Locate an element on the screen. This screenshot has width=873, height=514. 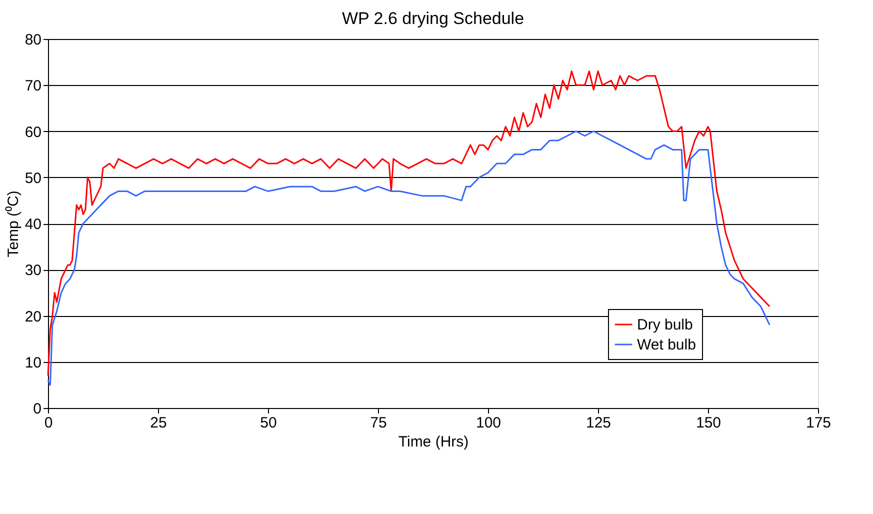
legend-label: Wet bulb is located at coordinates (666, 345).